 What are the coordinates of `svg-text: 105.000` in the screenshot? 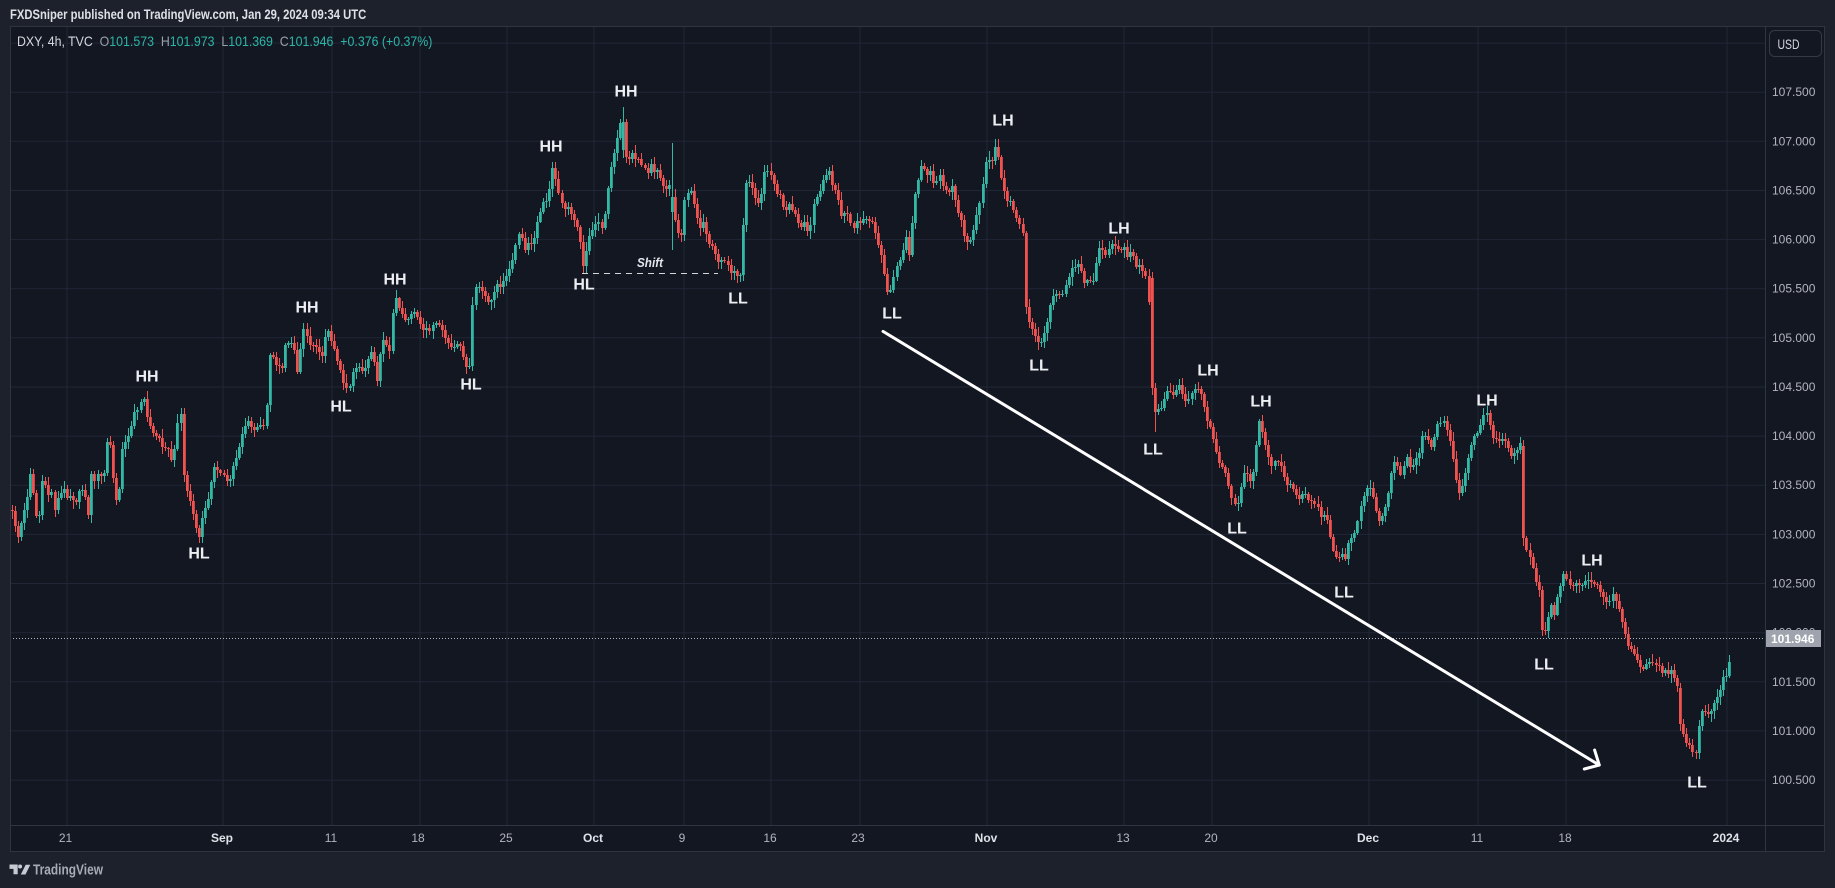 It's located at (1794, 338).